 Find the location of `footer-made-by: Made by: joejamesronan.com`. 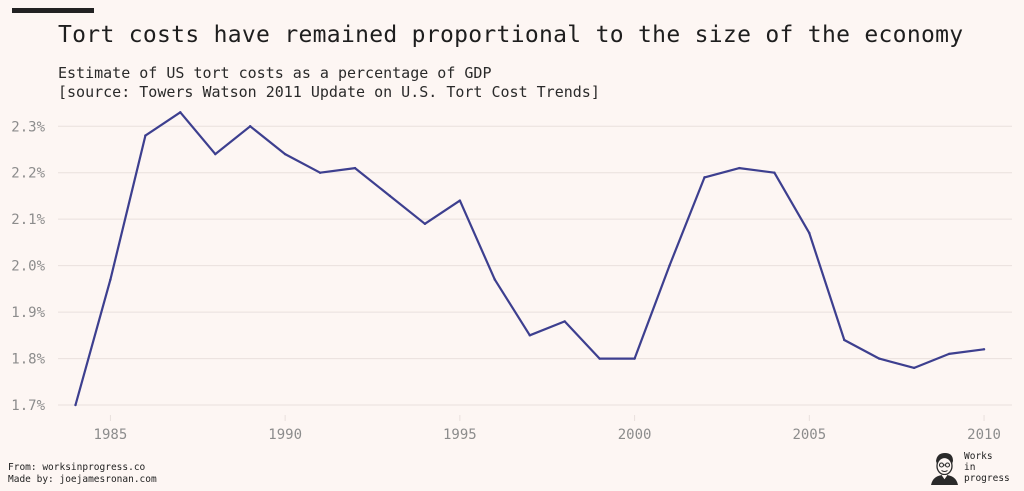

footer-made-by: Made by: joejamesronan.com is located at coordinates (82, 479).